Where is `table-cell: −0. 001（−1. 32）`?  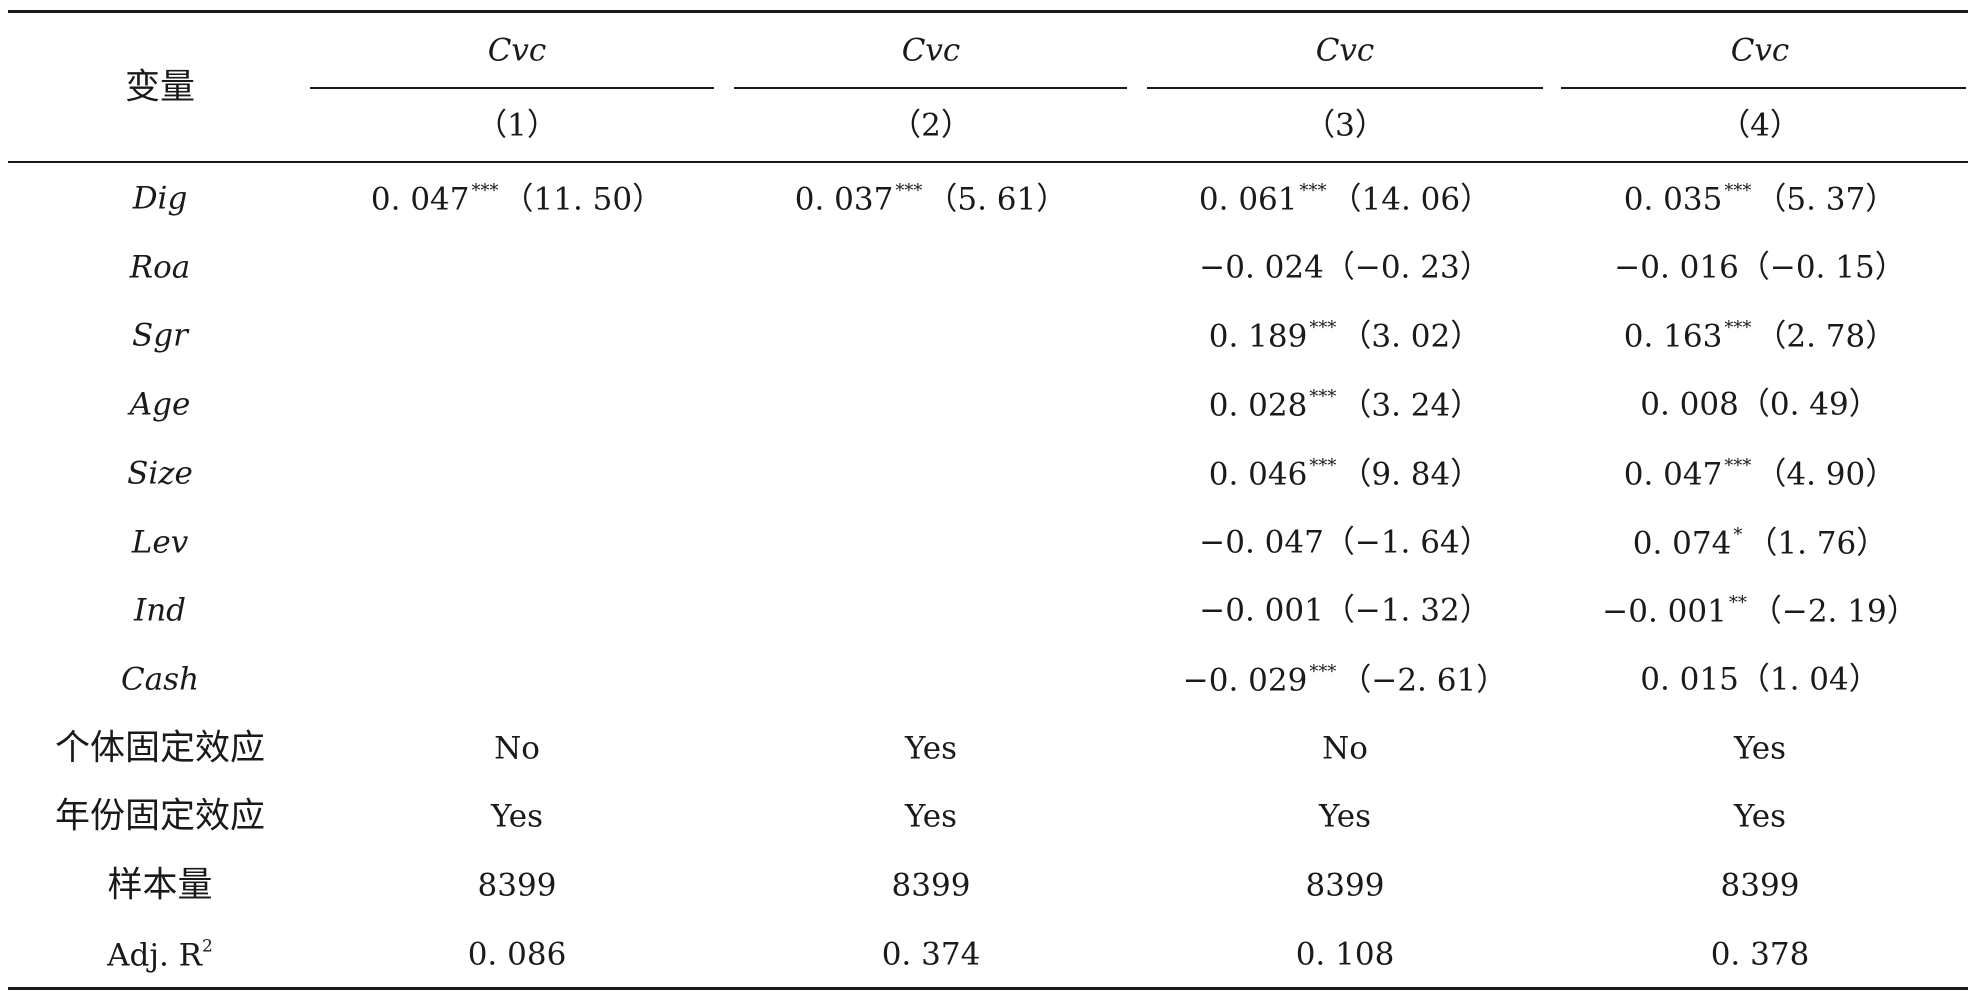 table-cell: −0. 001（−1. 32） is located at coordinates (1345, 610).